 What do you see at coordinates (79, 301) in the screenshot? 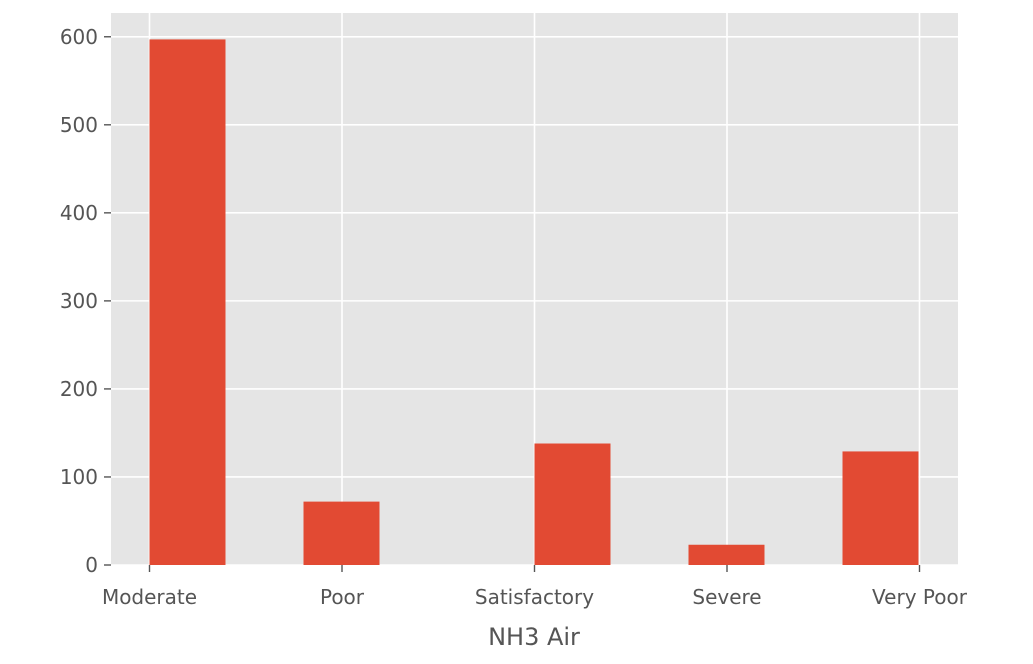
I see `y-tick-label: 300` at bounding box center [79, 301].